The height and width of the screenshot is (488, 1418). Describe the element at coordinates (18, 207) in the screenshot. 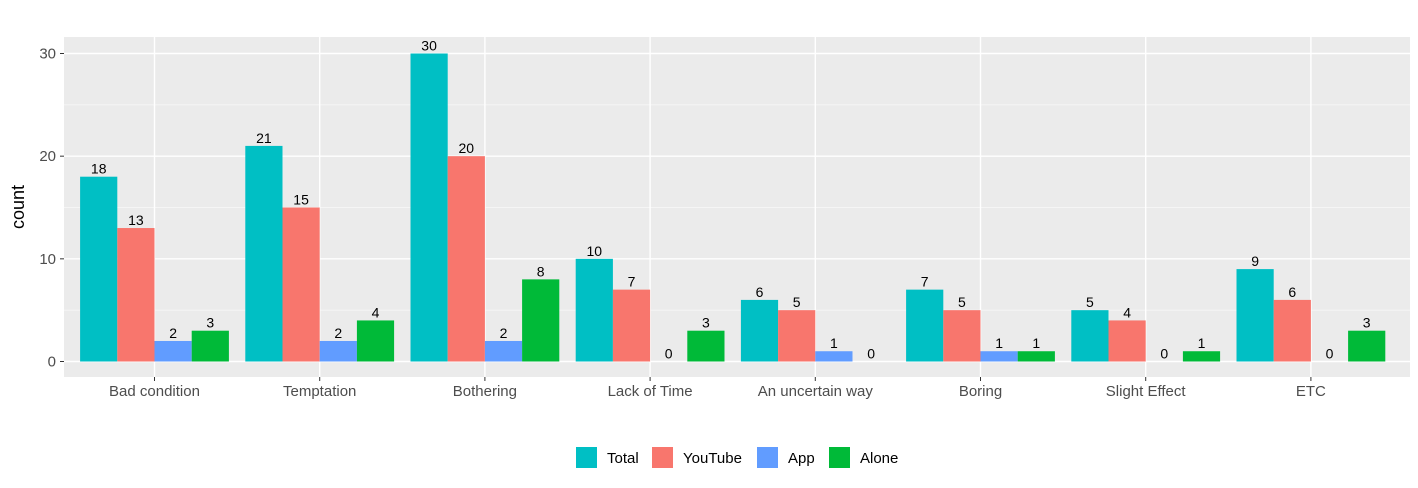

I see `y-axis-title: count` at that location.